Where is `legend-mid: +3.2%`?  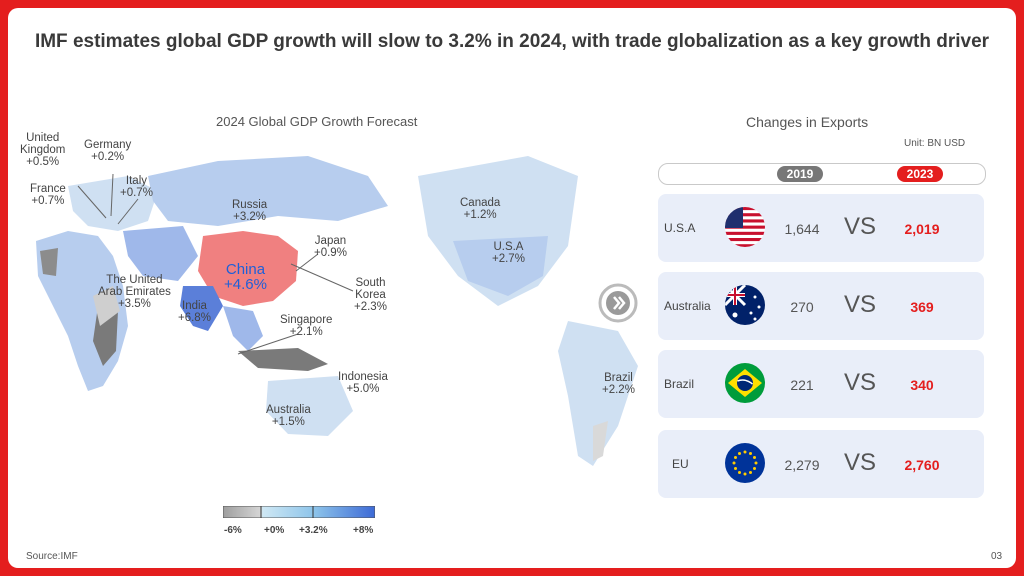 legend-mid: +3.2% is located at coordinates (313, 530).